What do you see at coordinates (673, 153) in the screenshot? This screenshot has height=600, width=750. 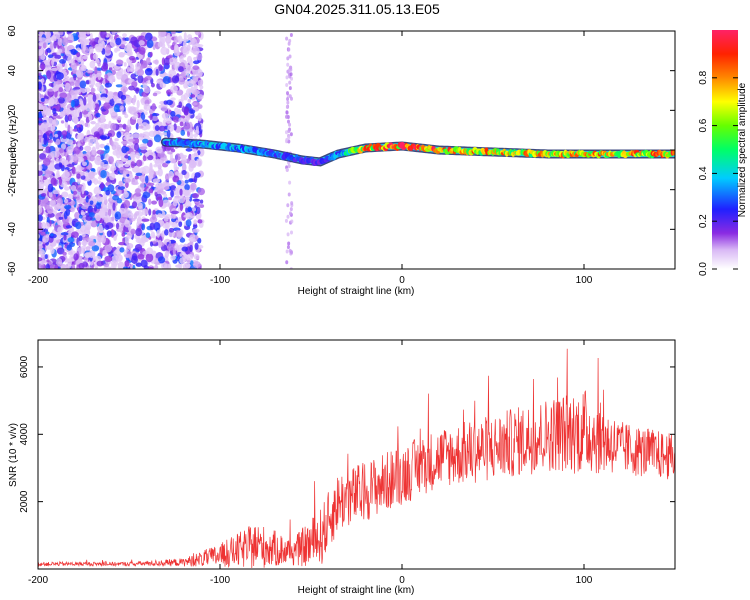 I see `ridge-dot` at bounding box center [673, 153].